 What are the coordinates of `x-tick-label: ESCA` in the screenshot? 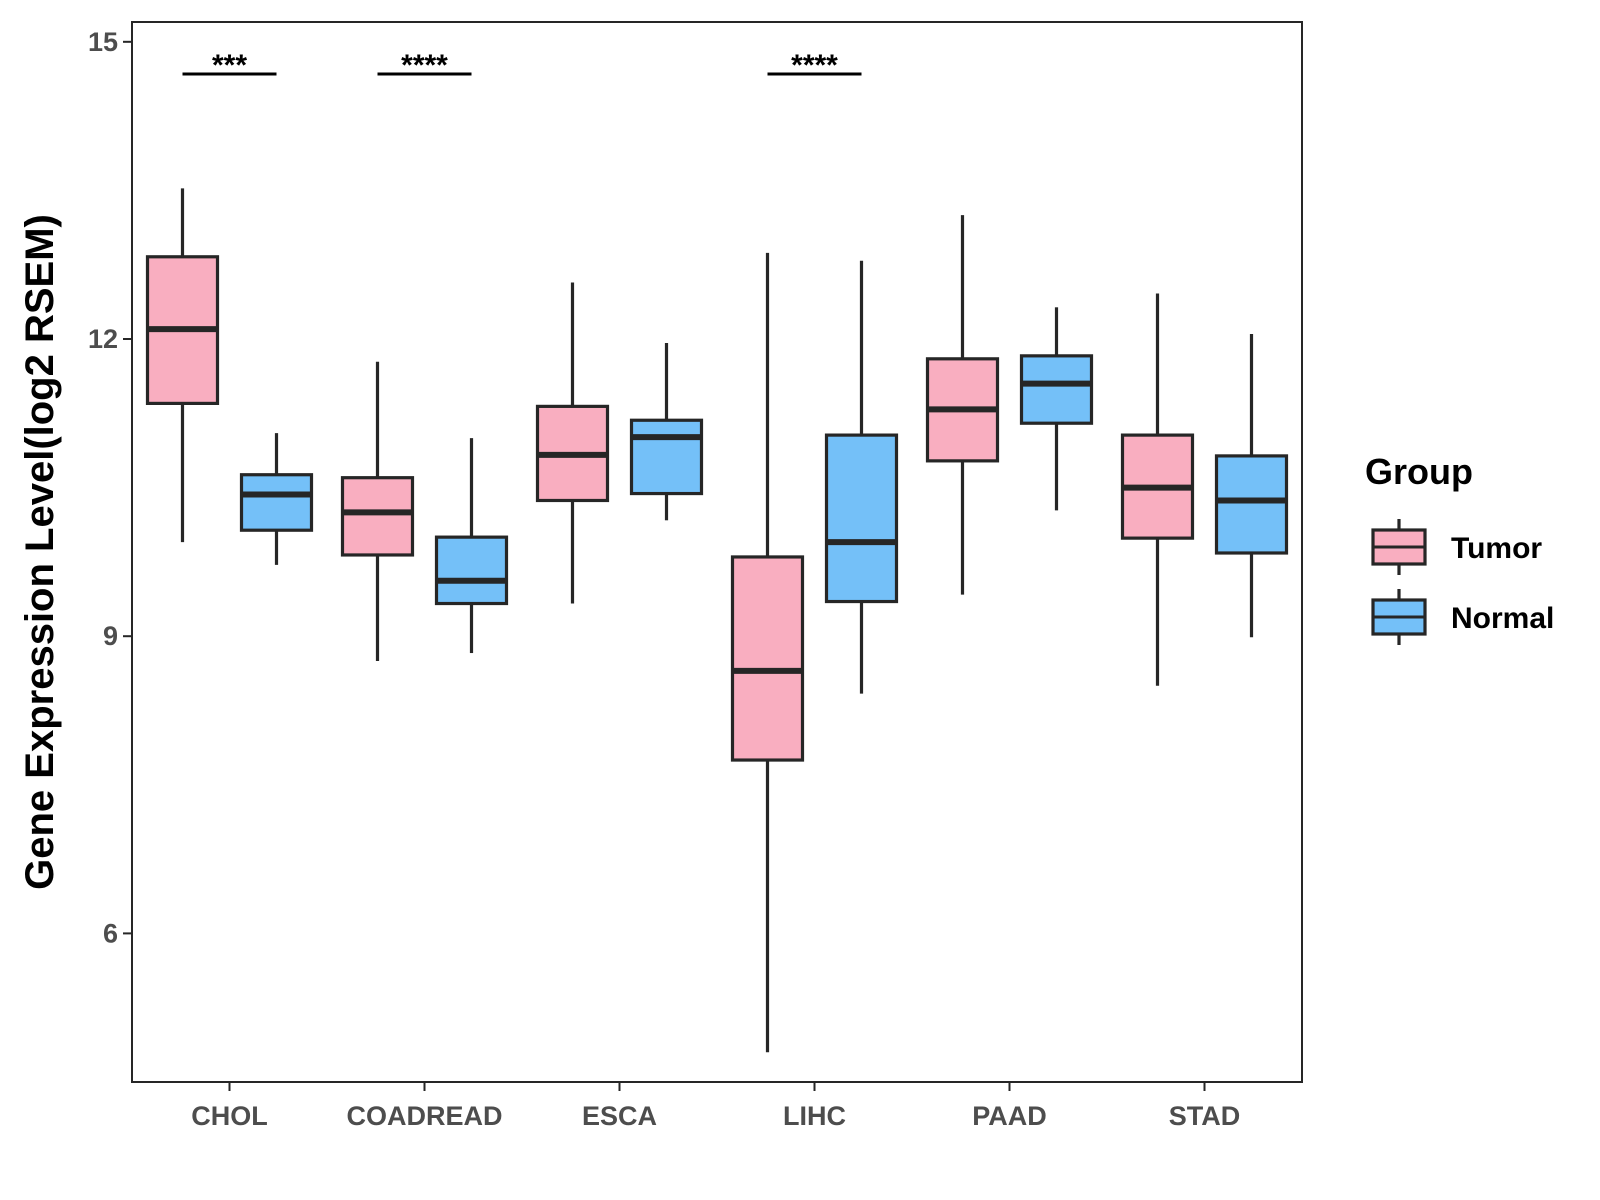 It's located at (619, 1116).